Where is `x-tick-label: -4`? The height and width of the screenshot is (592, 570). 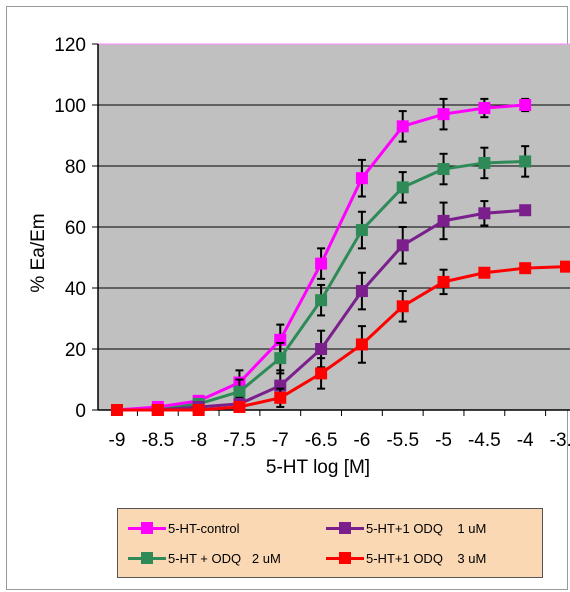
x-tick-label: -4 is located at coordinates (525, 440).